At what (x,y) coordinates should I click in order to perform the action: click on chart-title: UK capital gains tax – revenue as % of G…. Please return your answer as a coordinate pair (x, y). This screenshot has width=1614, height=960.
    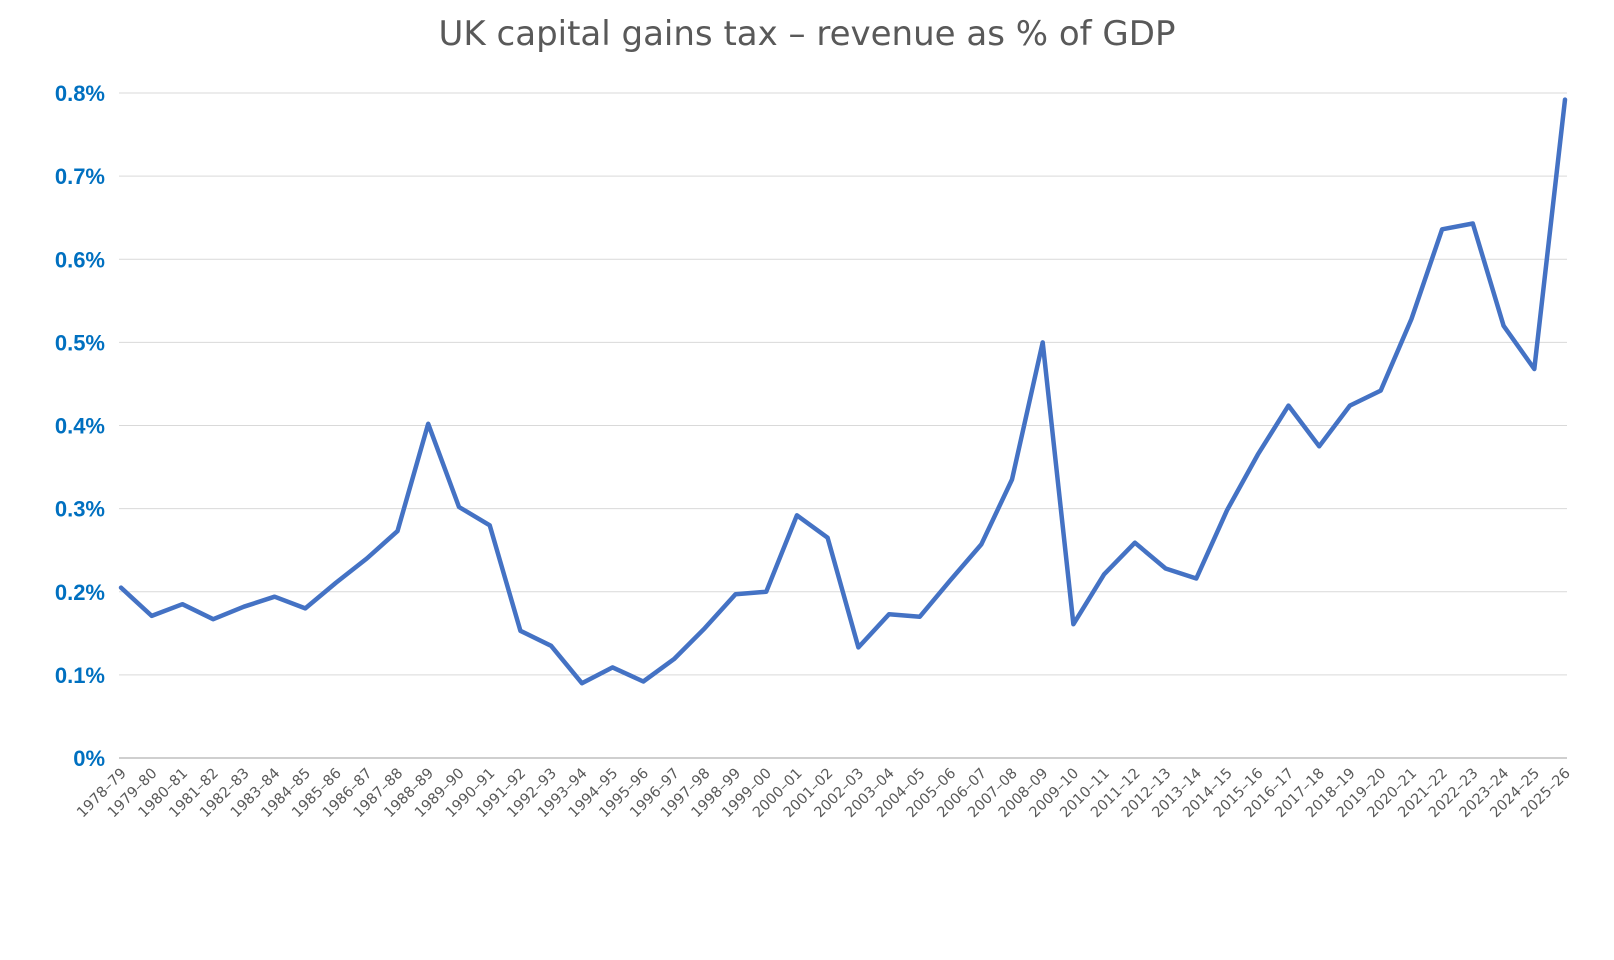
    Looking at the image, I should click on (807, 34).